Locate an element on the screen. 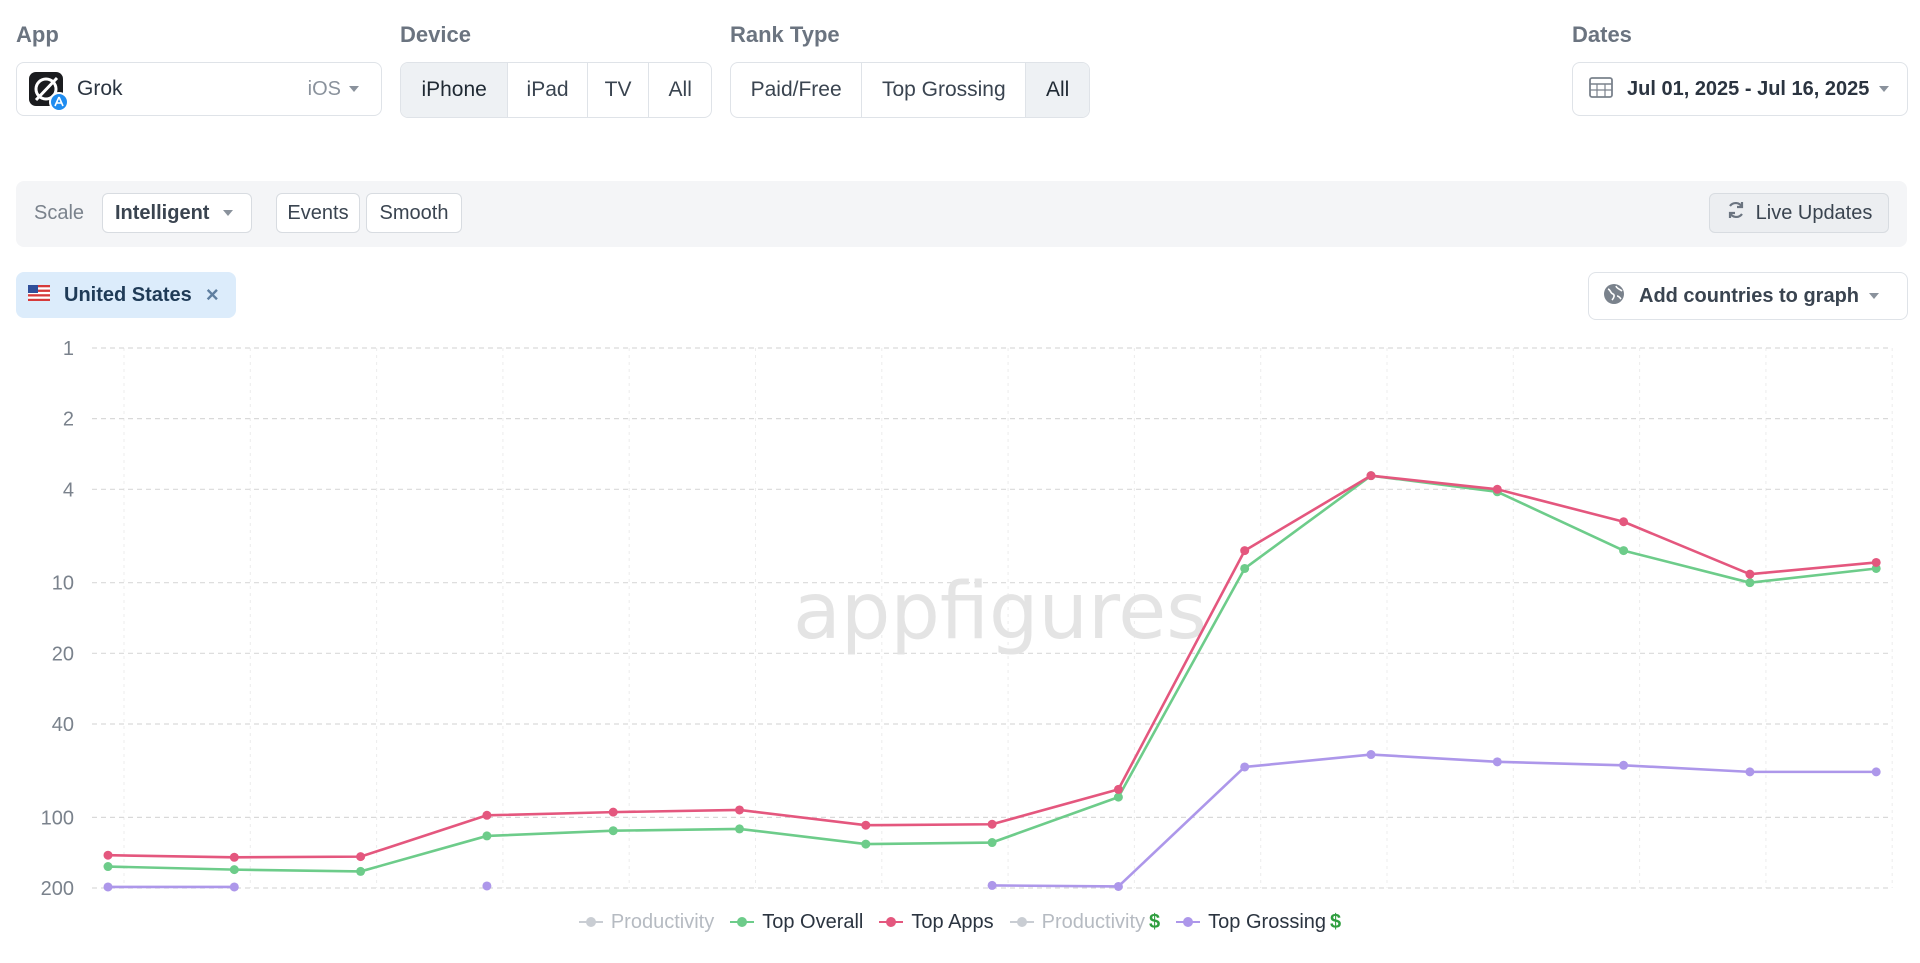 This screenshot has width=1920, height=963. grok-app-icon is located at coordinates (49, 92).